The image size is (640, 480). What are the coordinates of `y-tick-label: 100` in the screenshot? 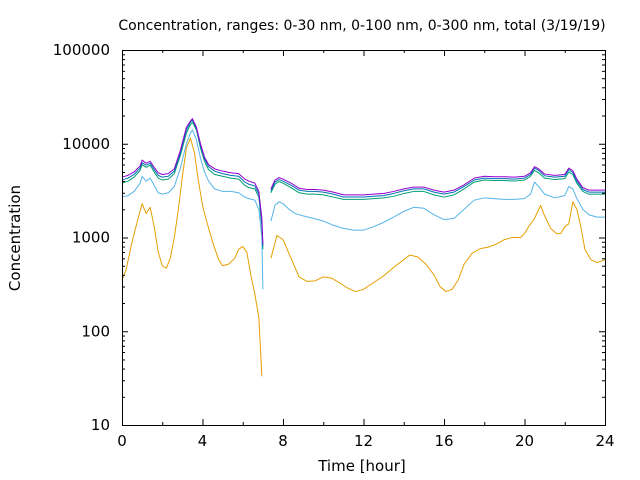 It's located at (95, 331).